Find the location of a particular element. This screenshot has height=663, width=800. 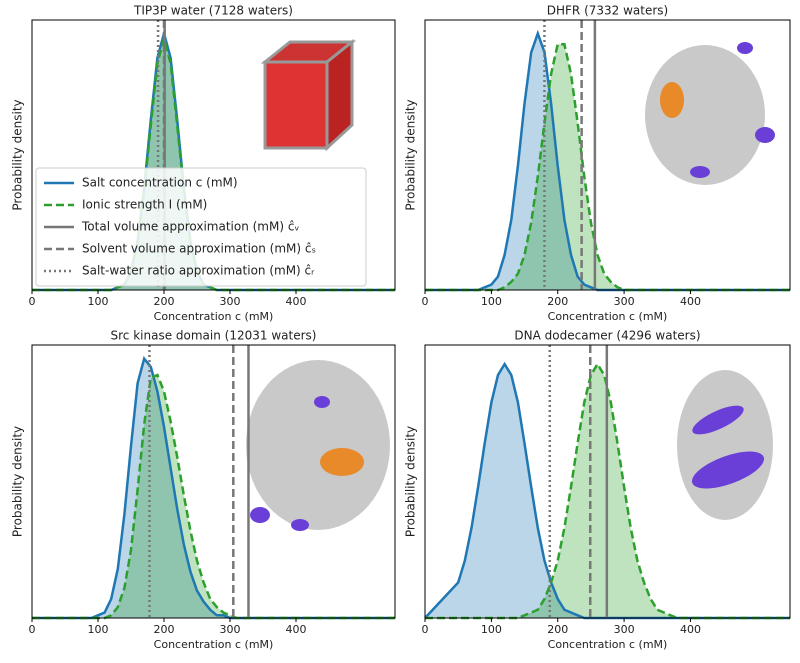

legend-label: Solvent volume approximation (mM) ĉₛ is located at coordinates (199, 249).